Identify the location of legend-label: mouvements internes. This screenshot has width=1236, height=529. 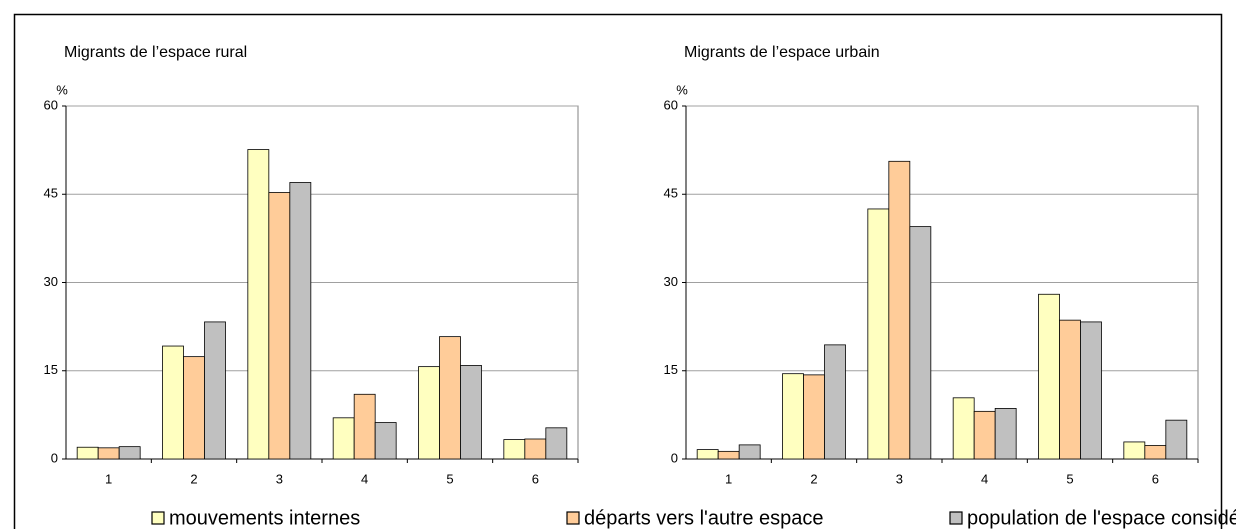
(264, 518).